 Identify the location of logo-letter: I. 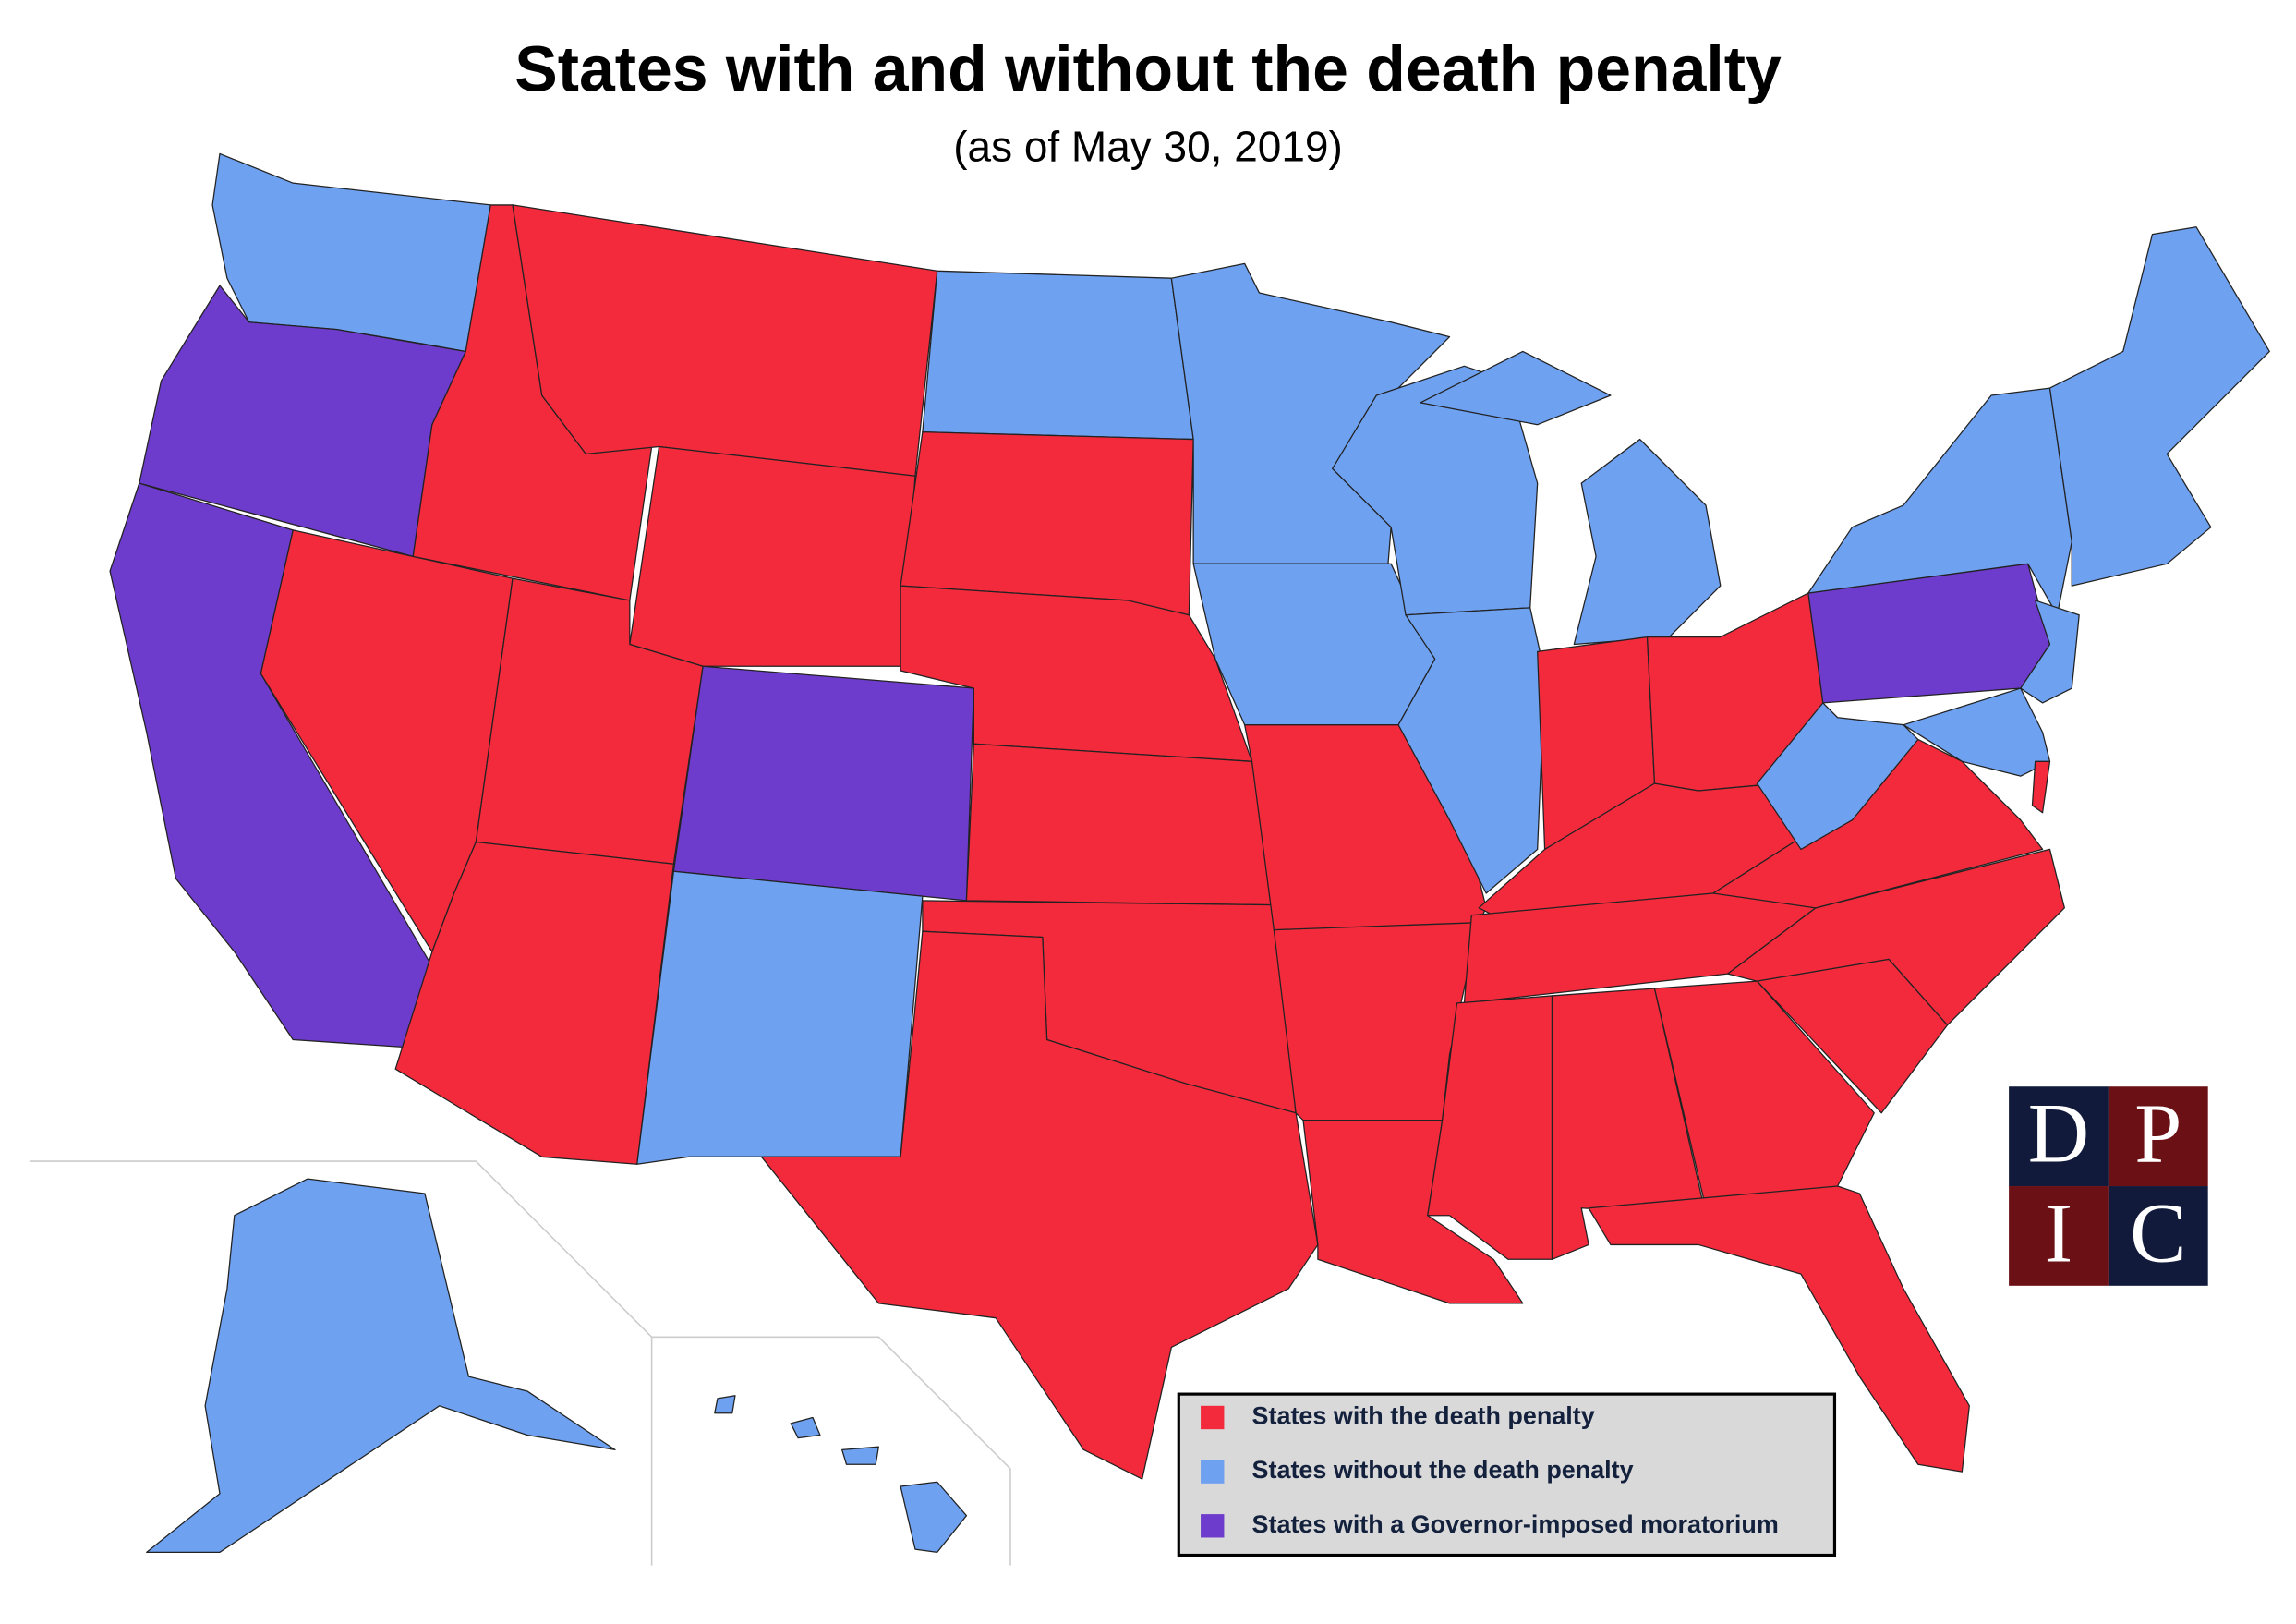
(2059, 1232).